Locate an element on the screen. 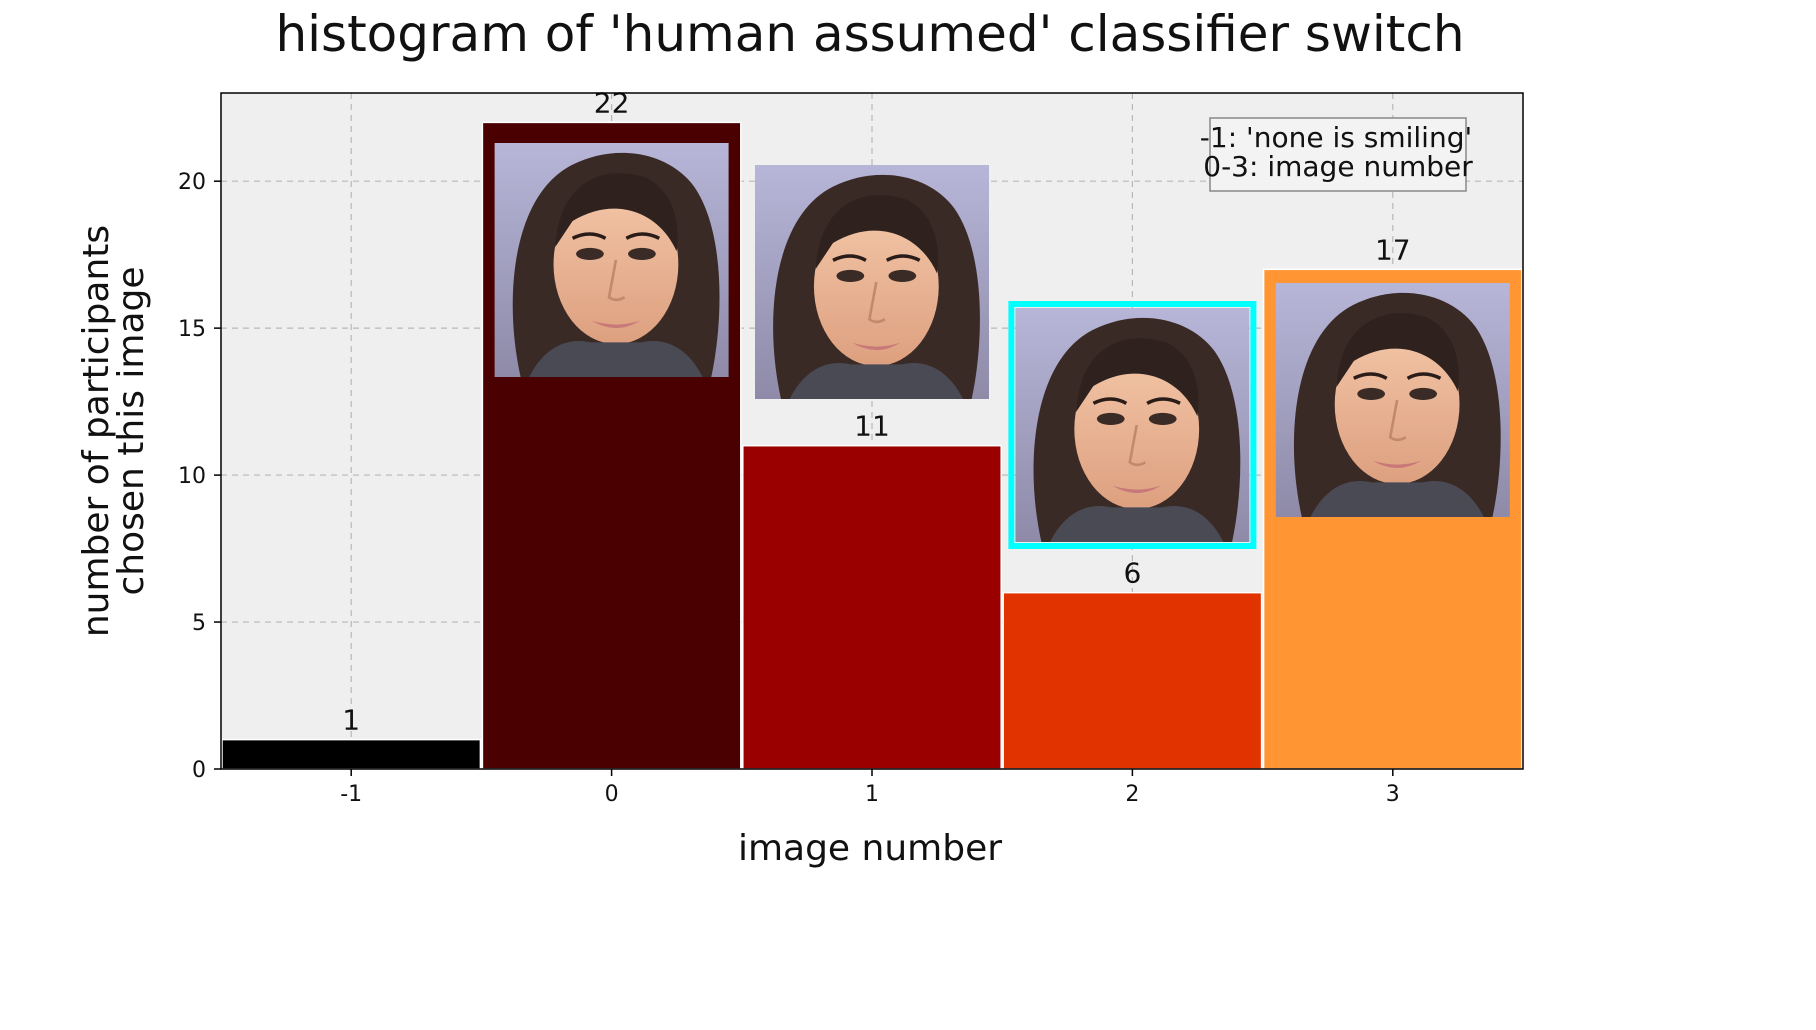 The width and height of the screenshot is (1816, 1030). x-axis-ticks: -1 0 1 2 3 is located at coordinates (870, 788).